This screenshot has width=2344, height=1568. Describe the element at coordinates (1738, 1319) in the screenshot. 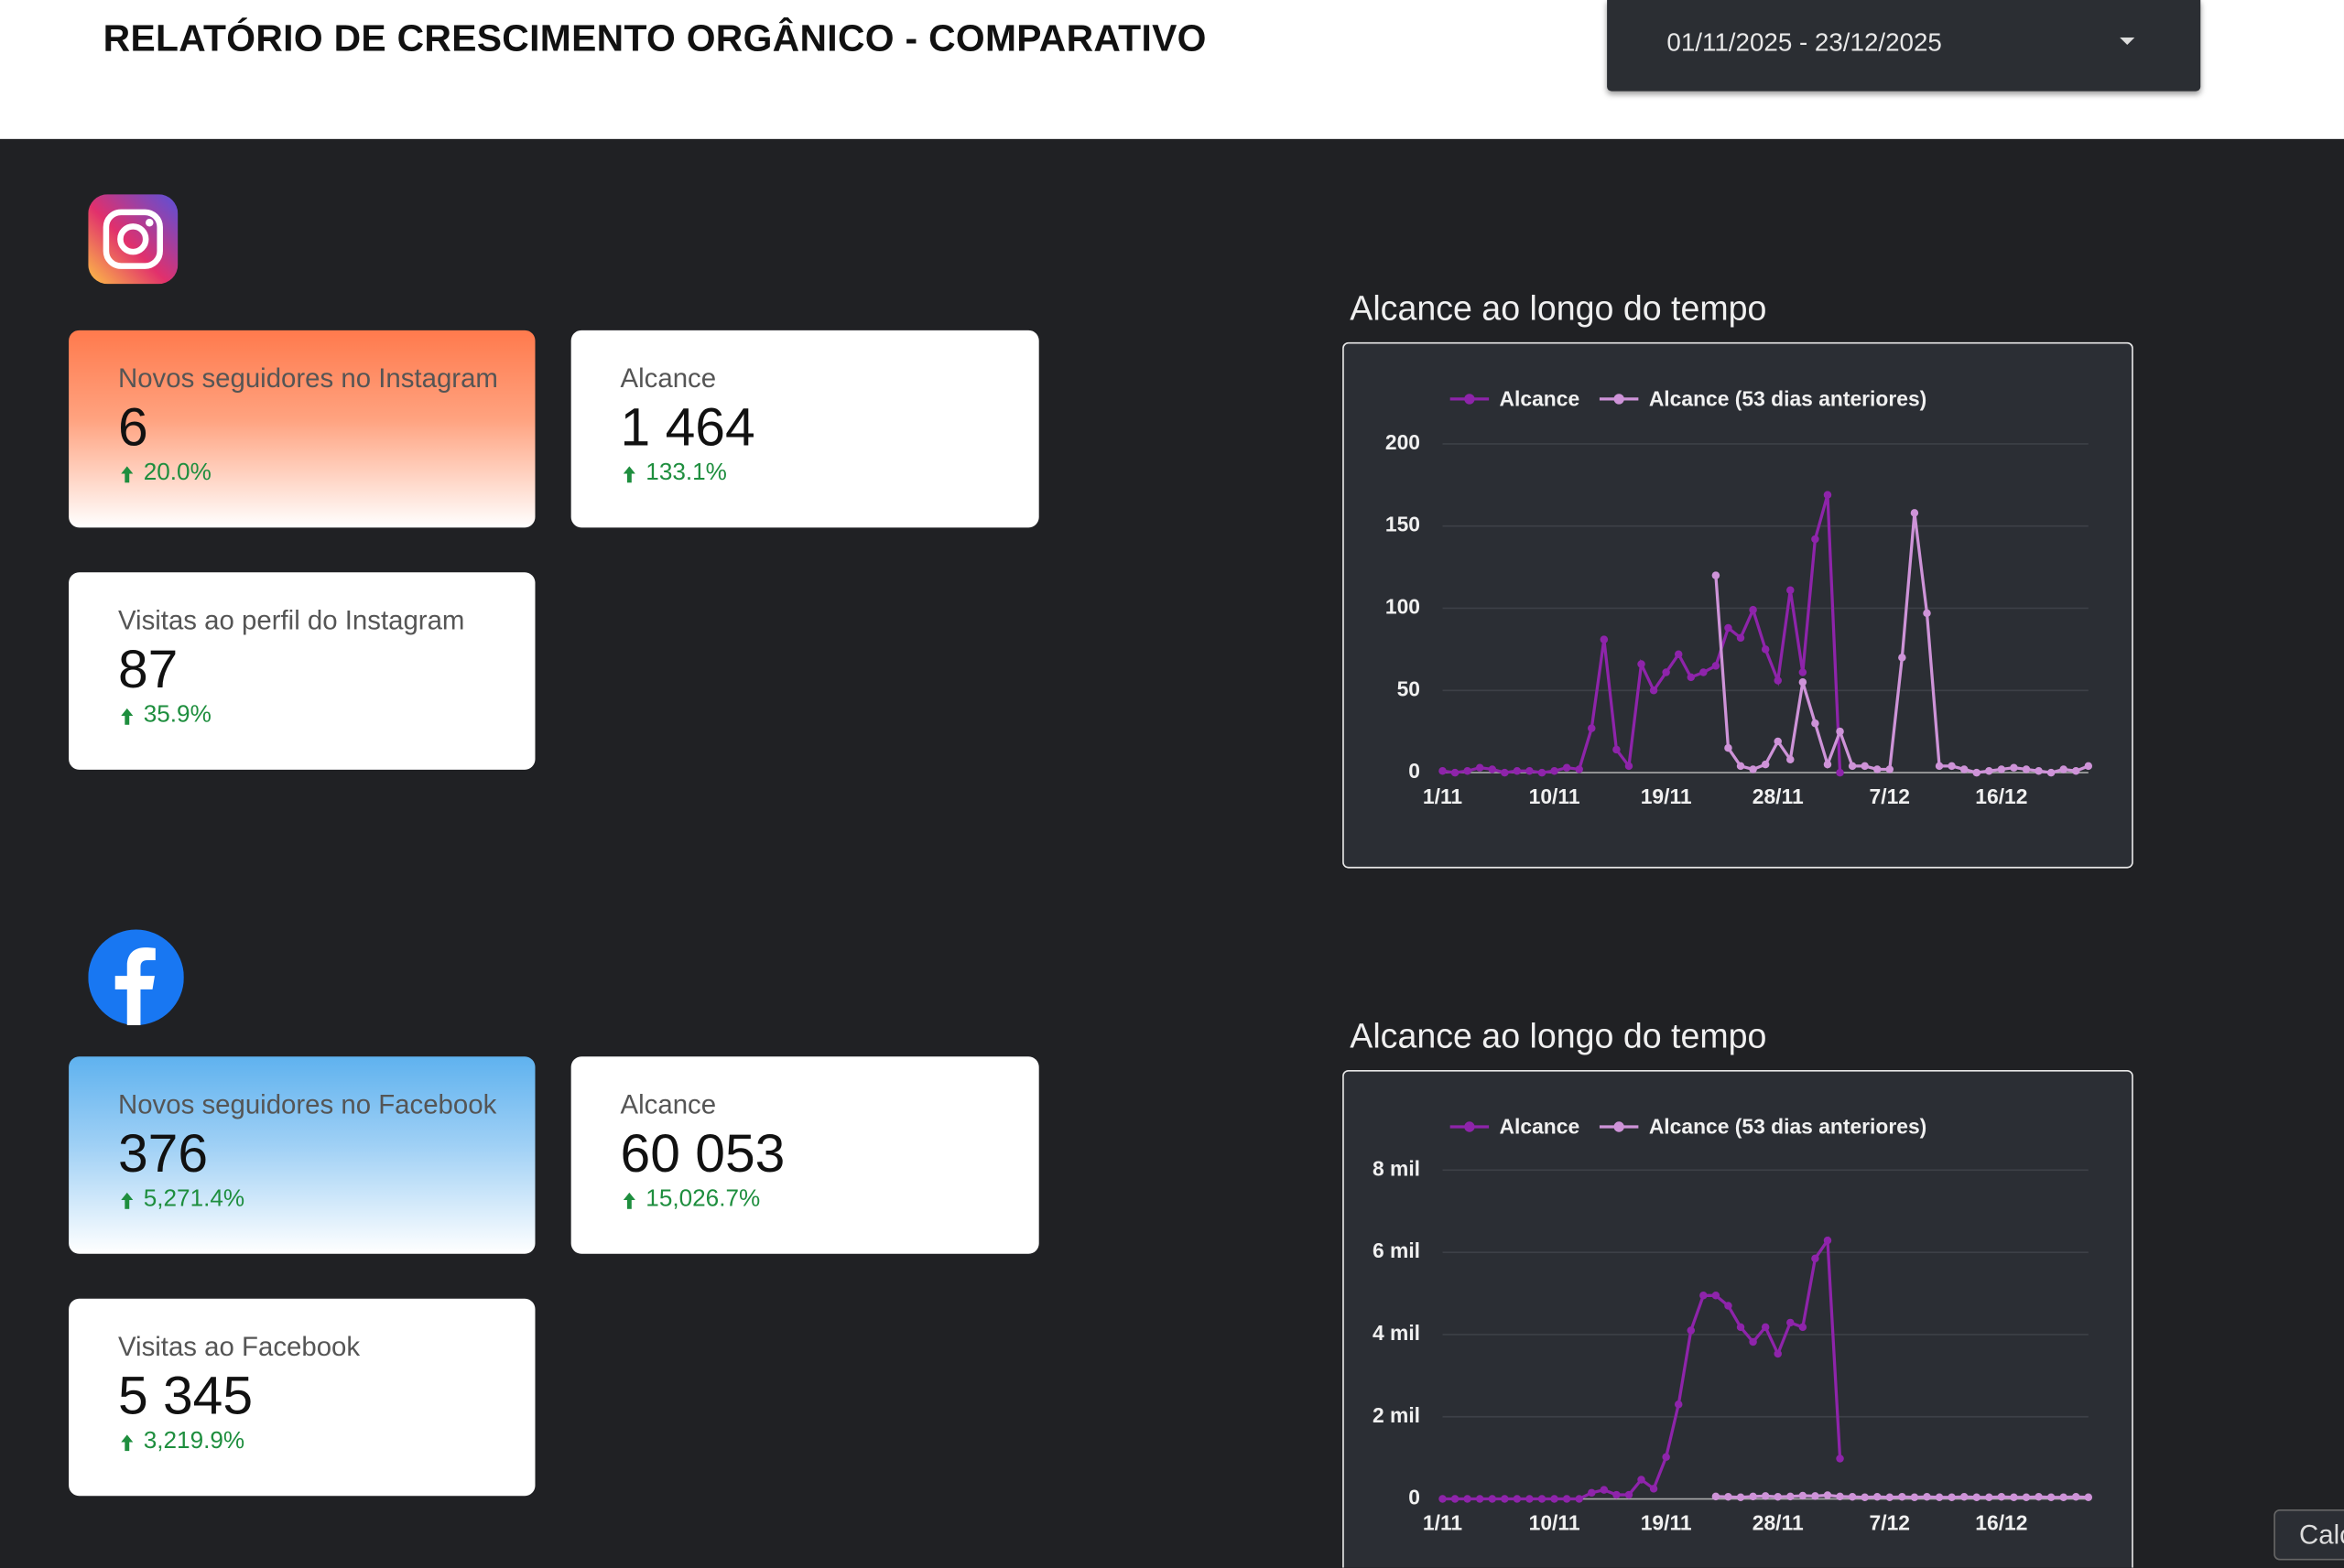

I see `chart-panel` at that location.